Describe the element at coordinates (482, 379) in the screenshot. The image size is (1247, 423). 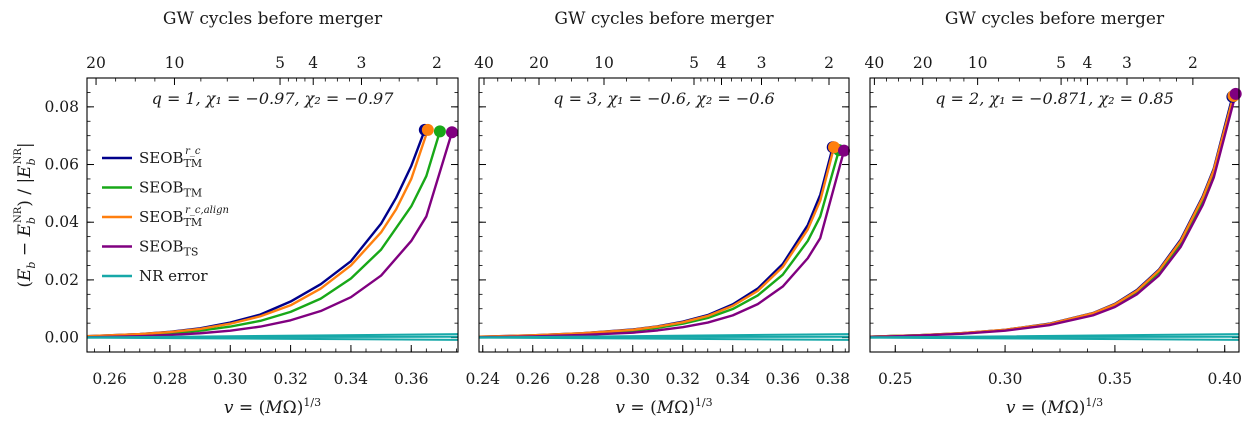
I see `x-tick-label: 0.24` at that location.